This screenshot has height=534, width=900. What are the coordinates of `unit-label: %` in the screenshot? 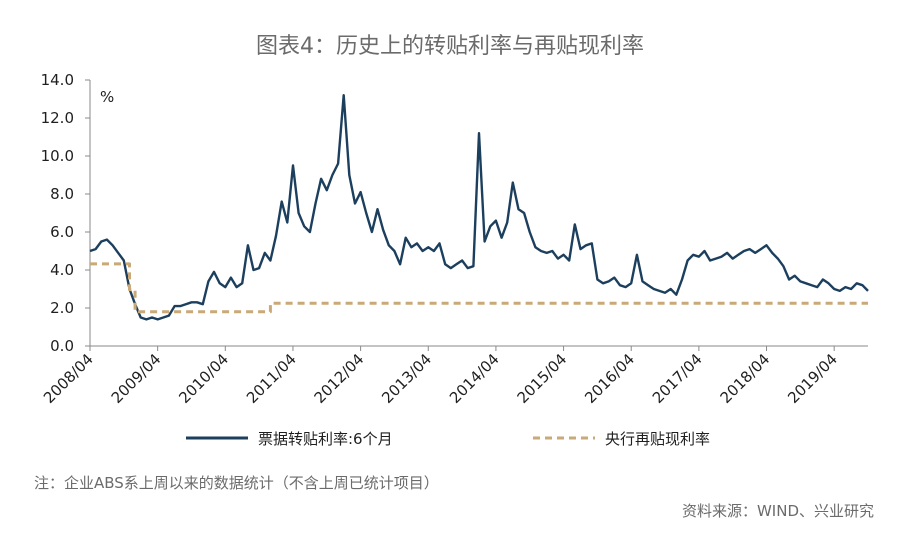 It's located at (107, 97).